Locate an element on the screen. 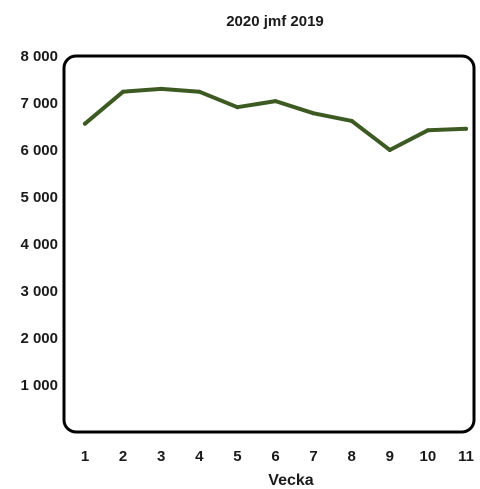  y-tick-label: 8 000 is located at coordinates (39, 56).